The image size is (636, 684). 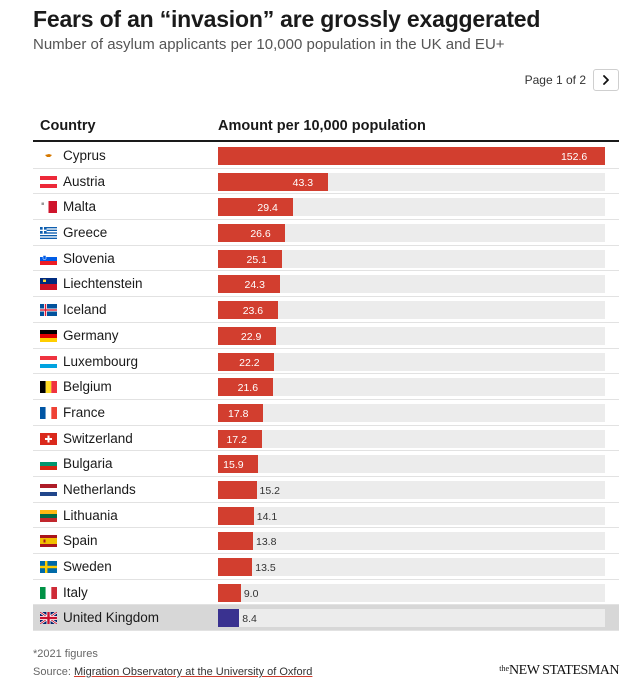 What do you see at coordinates (89, 258) in the screenshot?
I see `country-name: Slovenia` at bounding box center [89, 258].